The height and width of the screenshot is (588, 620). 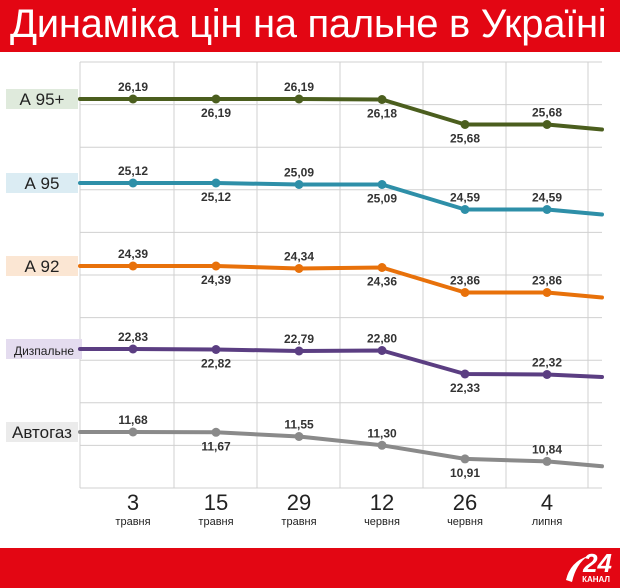 I want to click on series-label: А 95+, so click(x=42, y=99).